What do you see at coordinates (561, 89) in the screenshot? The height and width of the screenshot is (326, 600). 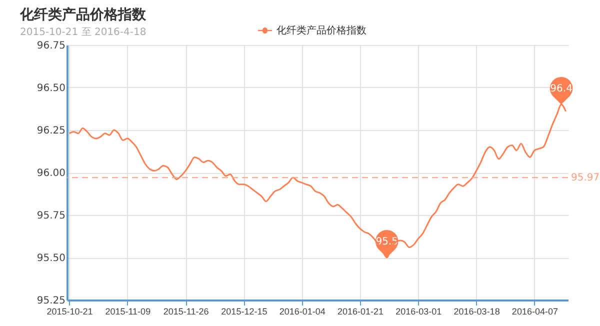 I see `annotation: 96.4` at bounding box center [561, 89].